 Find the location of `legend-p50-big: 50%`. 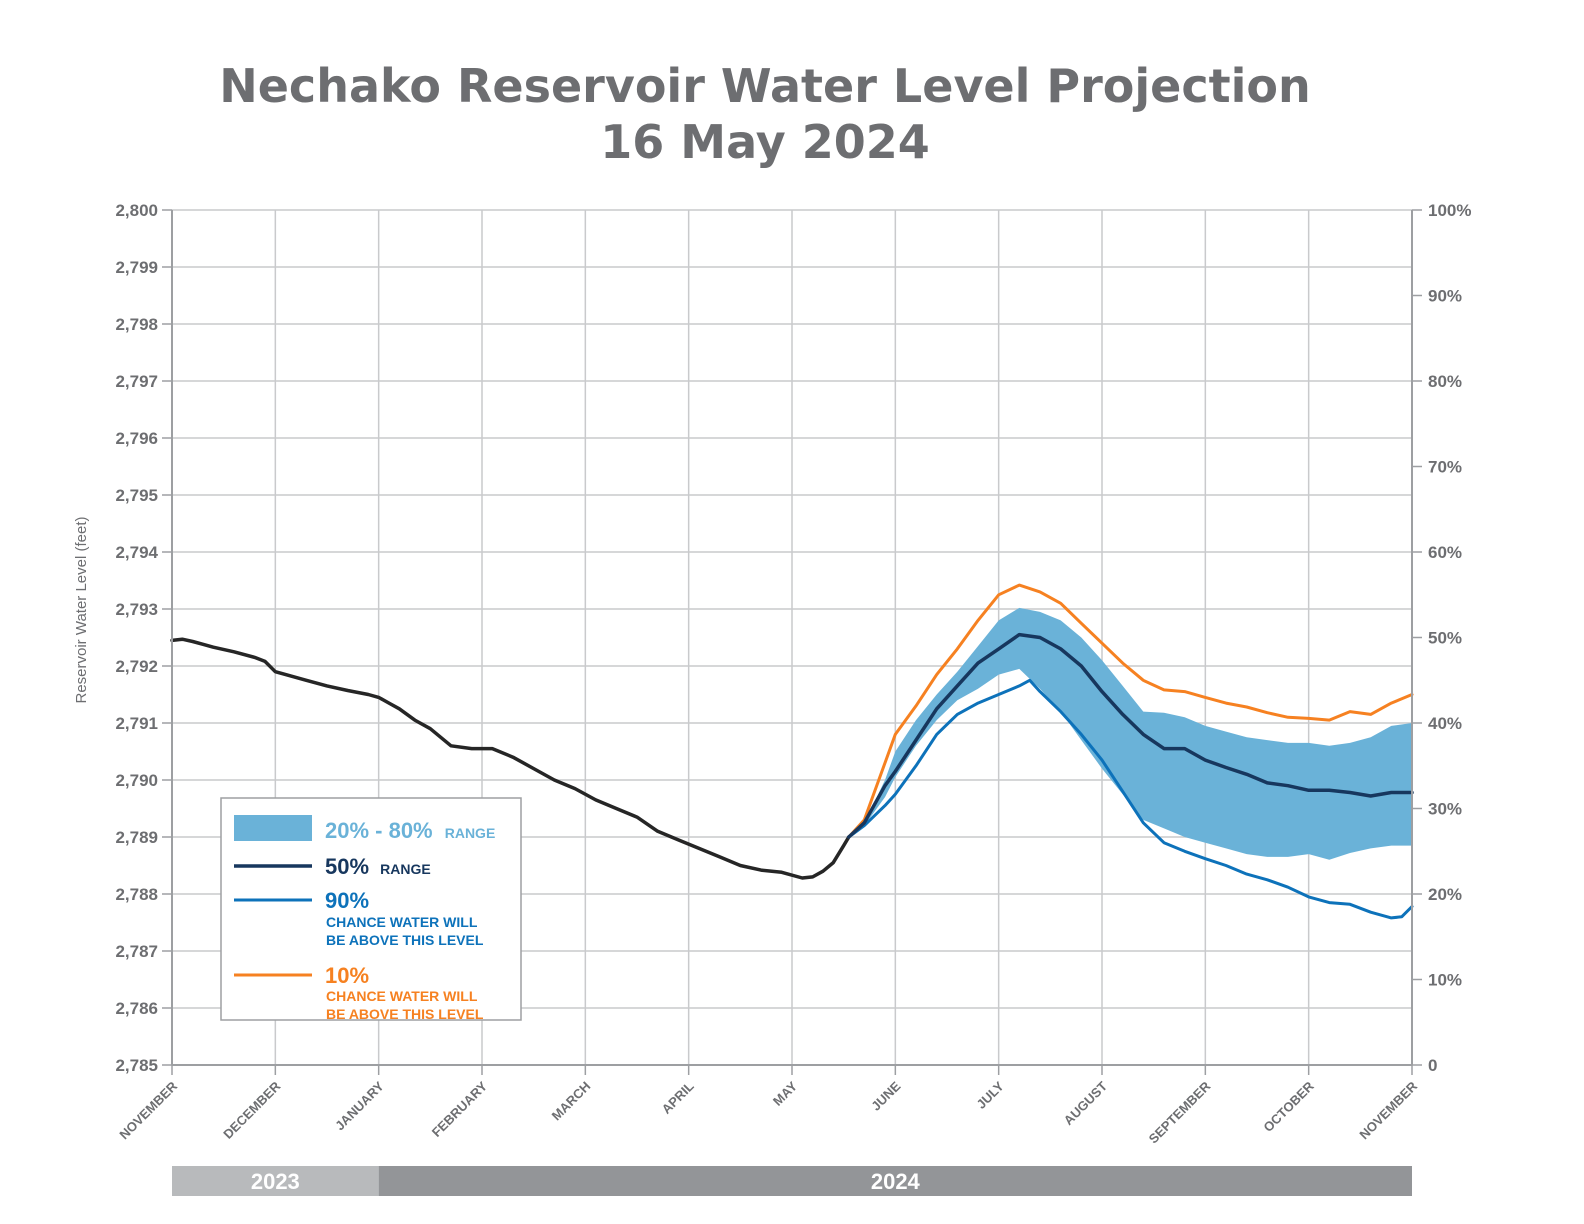

legend-p50-big: 50% is located at coordinates (347, 866).